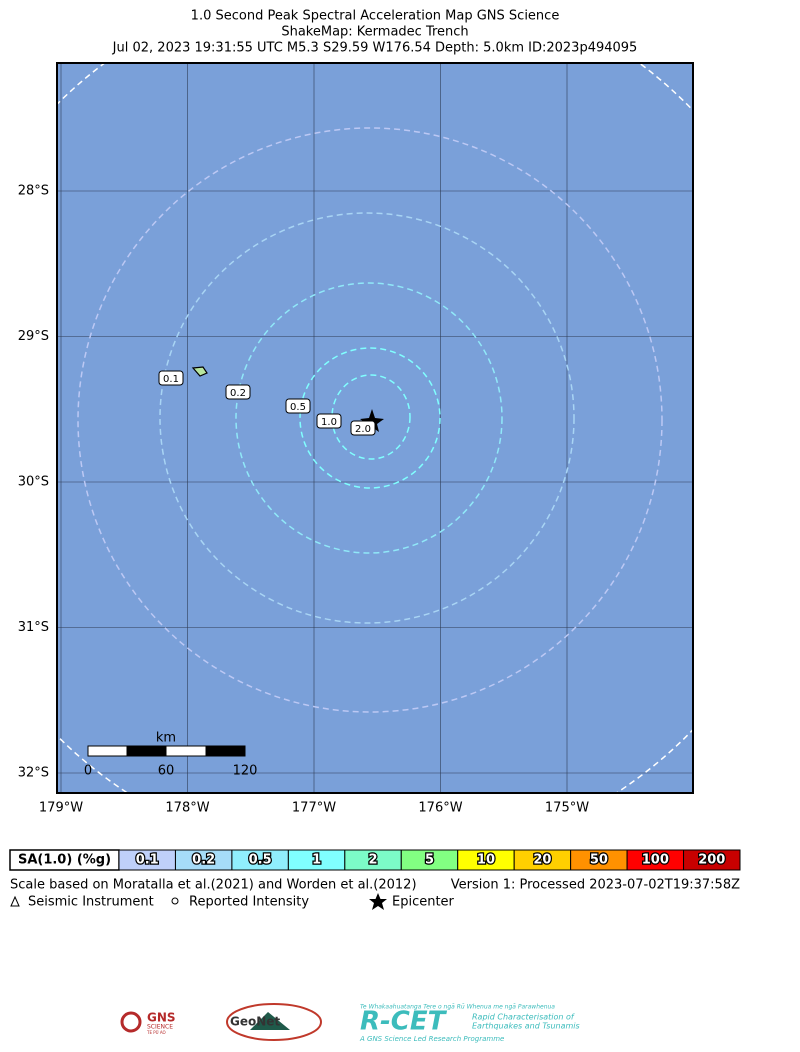 The width and height of the screenshot is (800, 1052). Describe the element at coordinates (160, 1027) in the screenshot. I see `gns-text: SCIENCE` at that location.